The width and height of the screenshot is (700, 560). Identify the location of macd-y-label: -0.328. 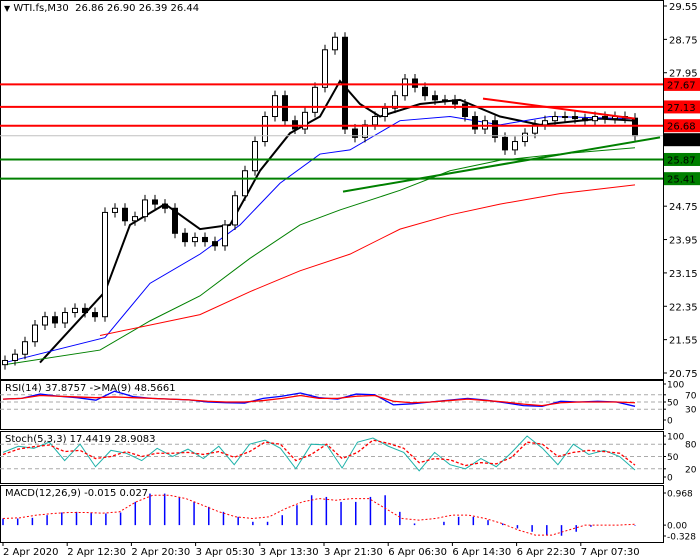
(681, 538).